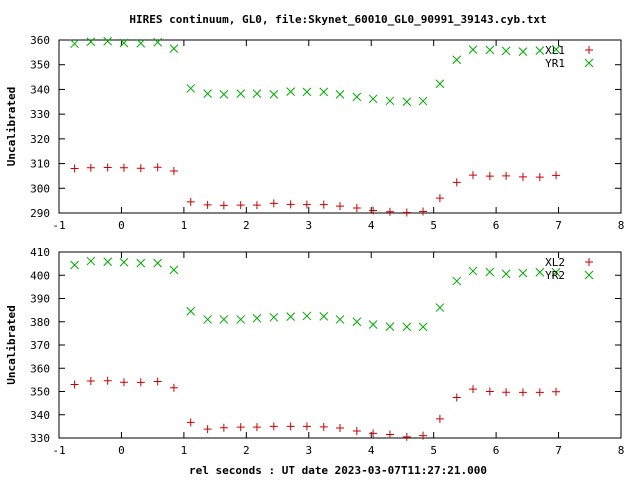  Describe the element at coordinates (121, 225) in the screenshot. I see `x-tick-label: 0` at that location.